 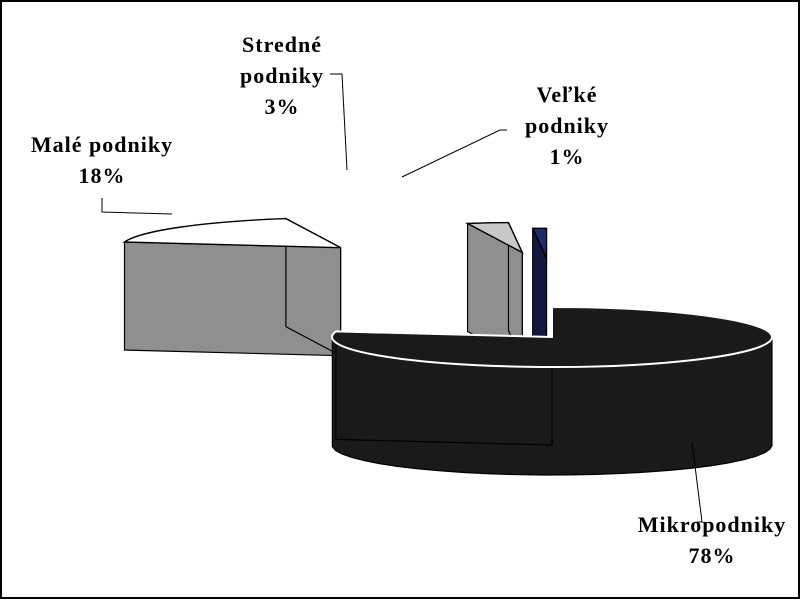 I want to click on leader-line-stredne-podniky, so click(x=339, y=122).